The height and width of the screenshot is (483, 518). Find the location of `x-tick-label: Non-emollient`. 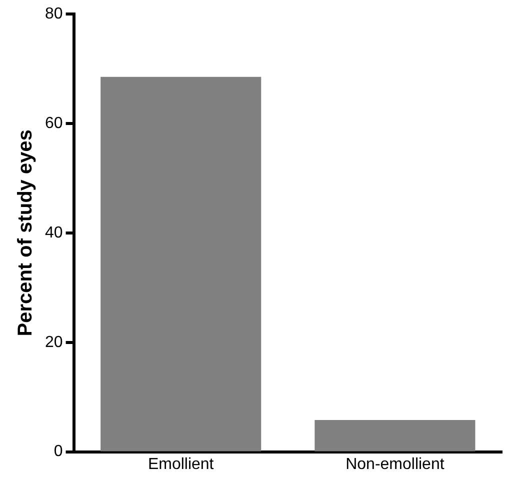

x-tick-label: Non-emollient is located at coordinates (395, 464).